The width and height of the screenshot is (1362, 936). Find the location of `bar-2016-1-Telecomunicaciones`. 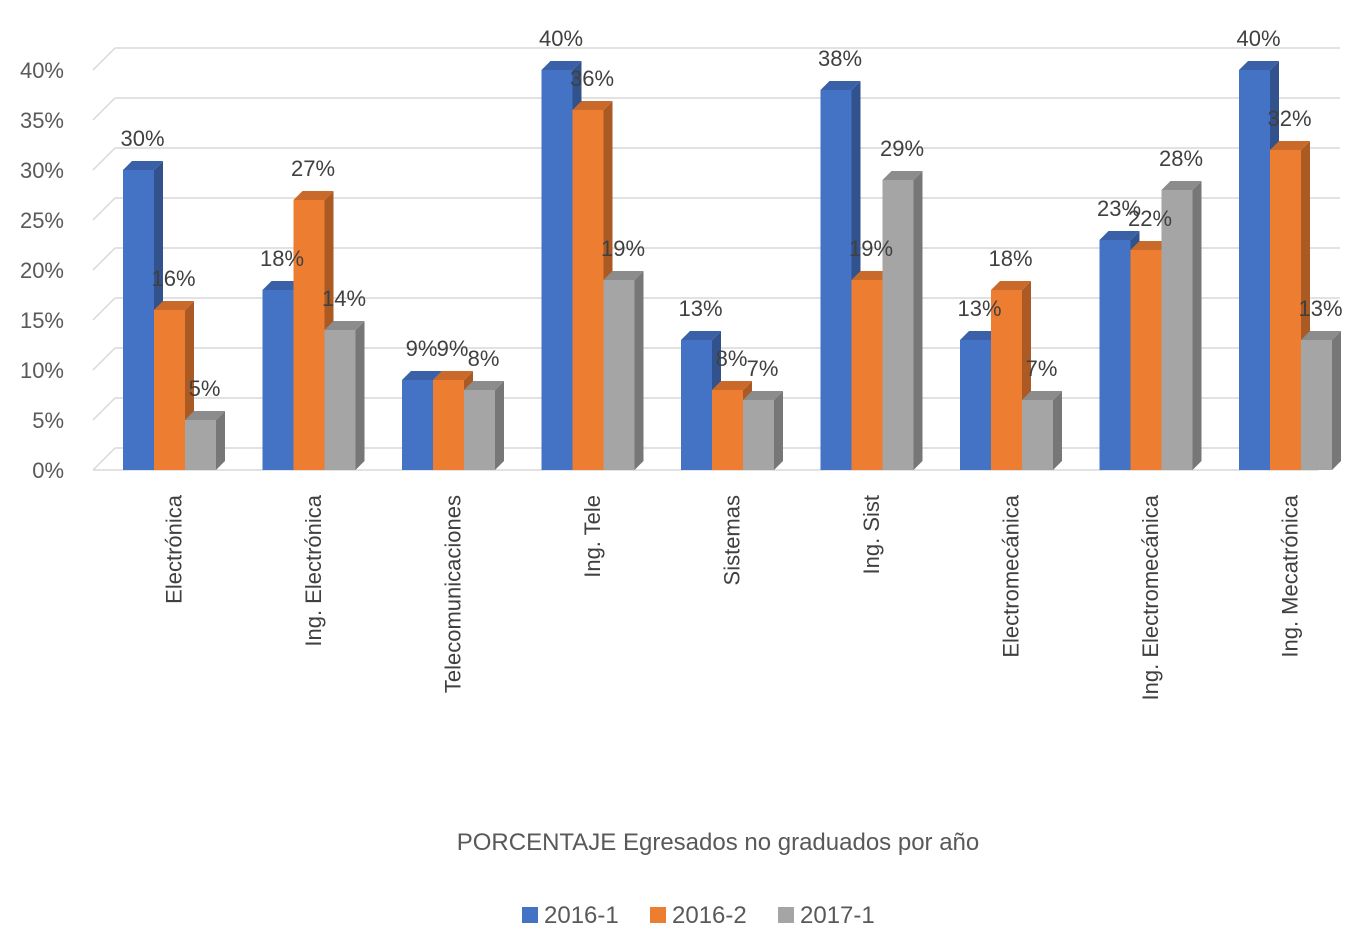

bar-2016-1-Telecomunicaciones is located at coordinates (417, 425).